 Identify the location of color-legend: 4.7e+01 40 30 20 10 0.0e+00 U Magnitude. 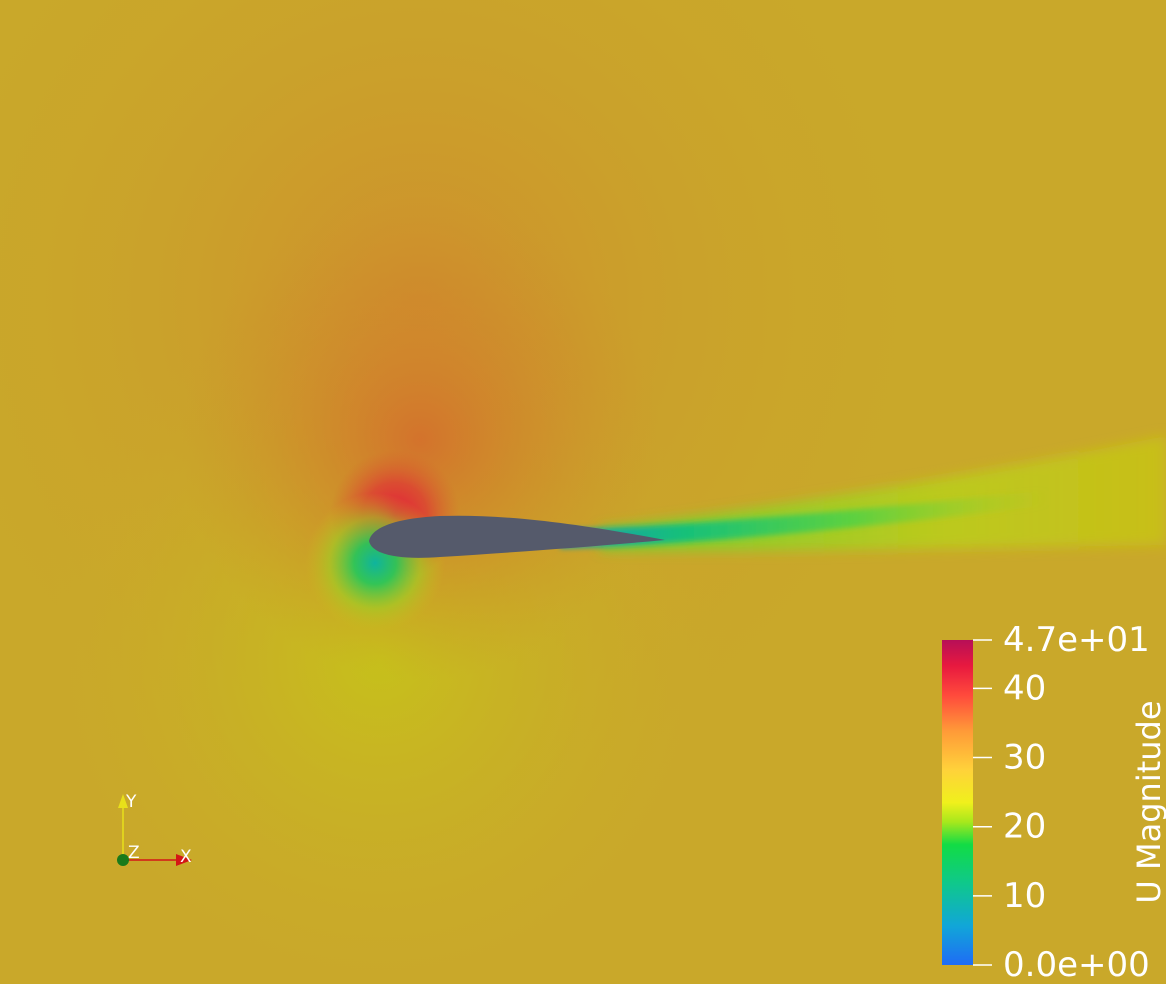
(1054, 802).